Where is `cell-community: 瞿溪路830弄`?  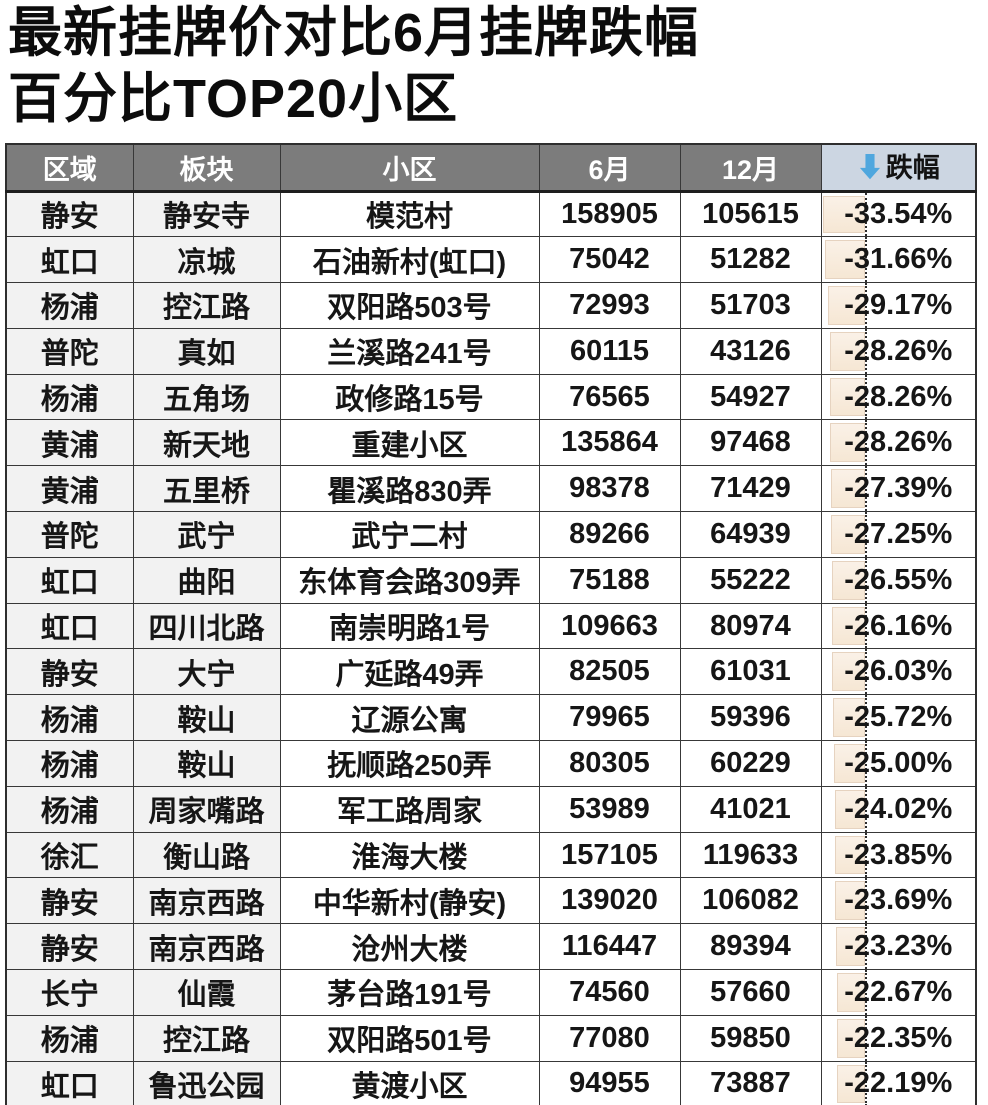 cell-community: 瞿溪路830弄 is located at coordinates (409, 489).